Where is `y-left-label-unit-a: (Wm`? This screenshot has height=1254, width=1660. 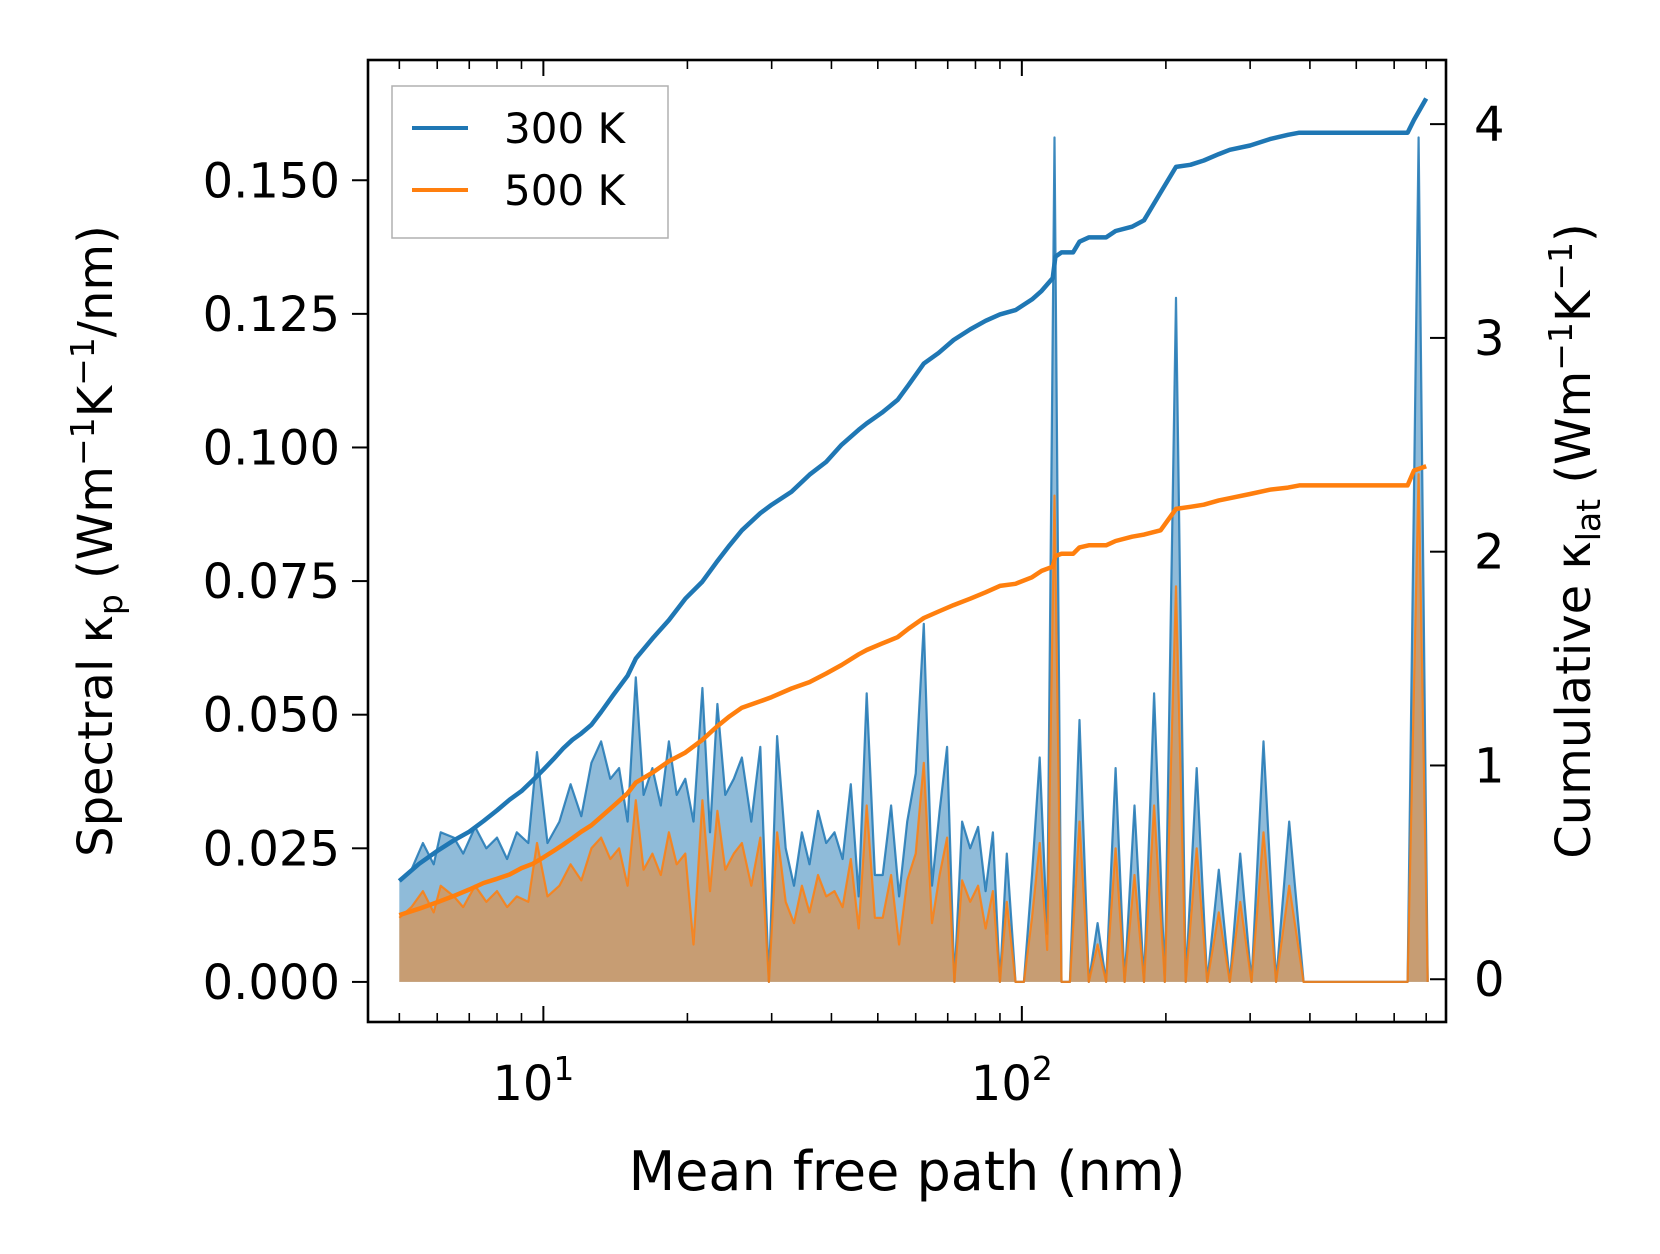
y-left-label-unit-a: (Wm is located at coordinates (96, 530).